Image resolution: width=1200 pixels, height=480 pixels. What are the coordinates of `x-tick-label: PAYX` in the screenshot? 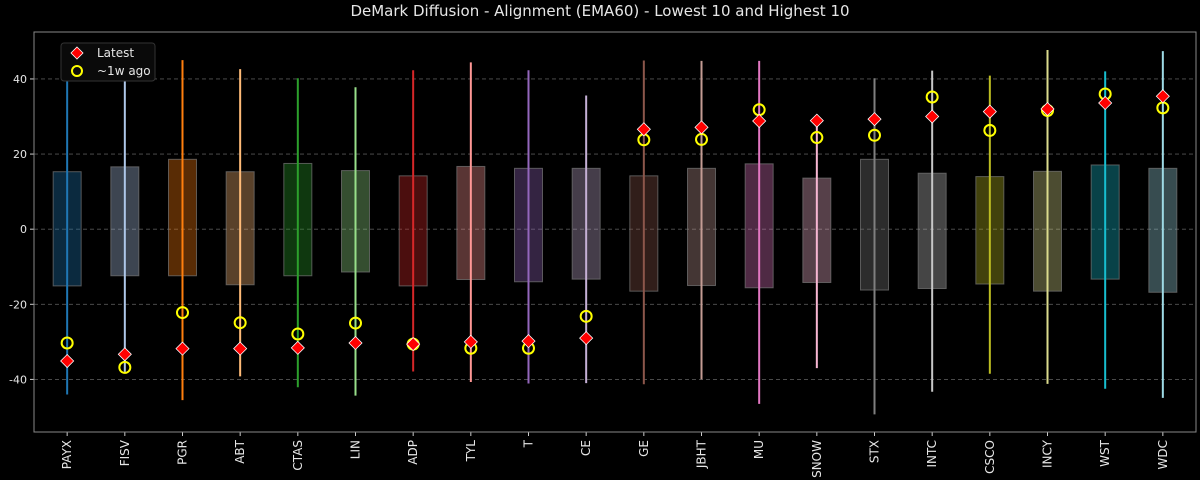 It's located at (67, 454).